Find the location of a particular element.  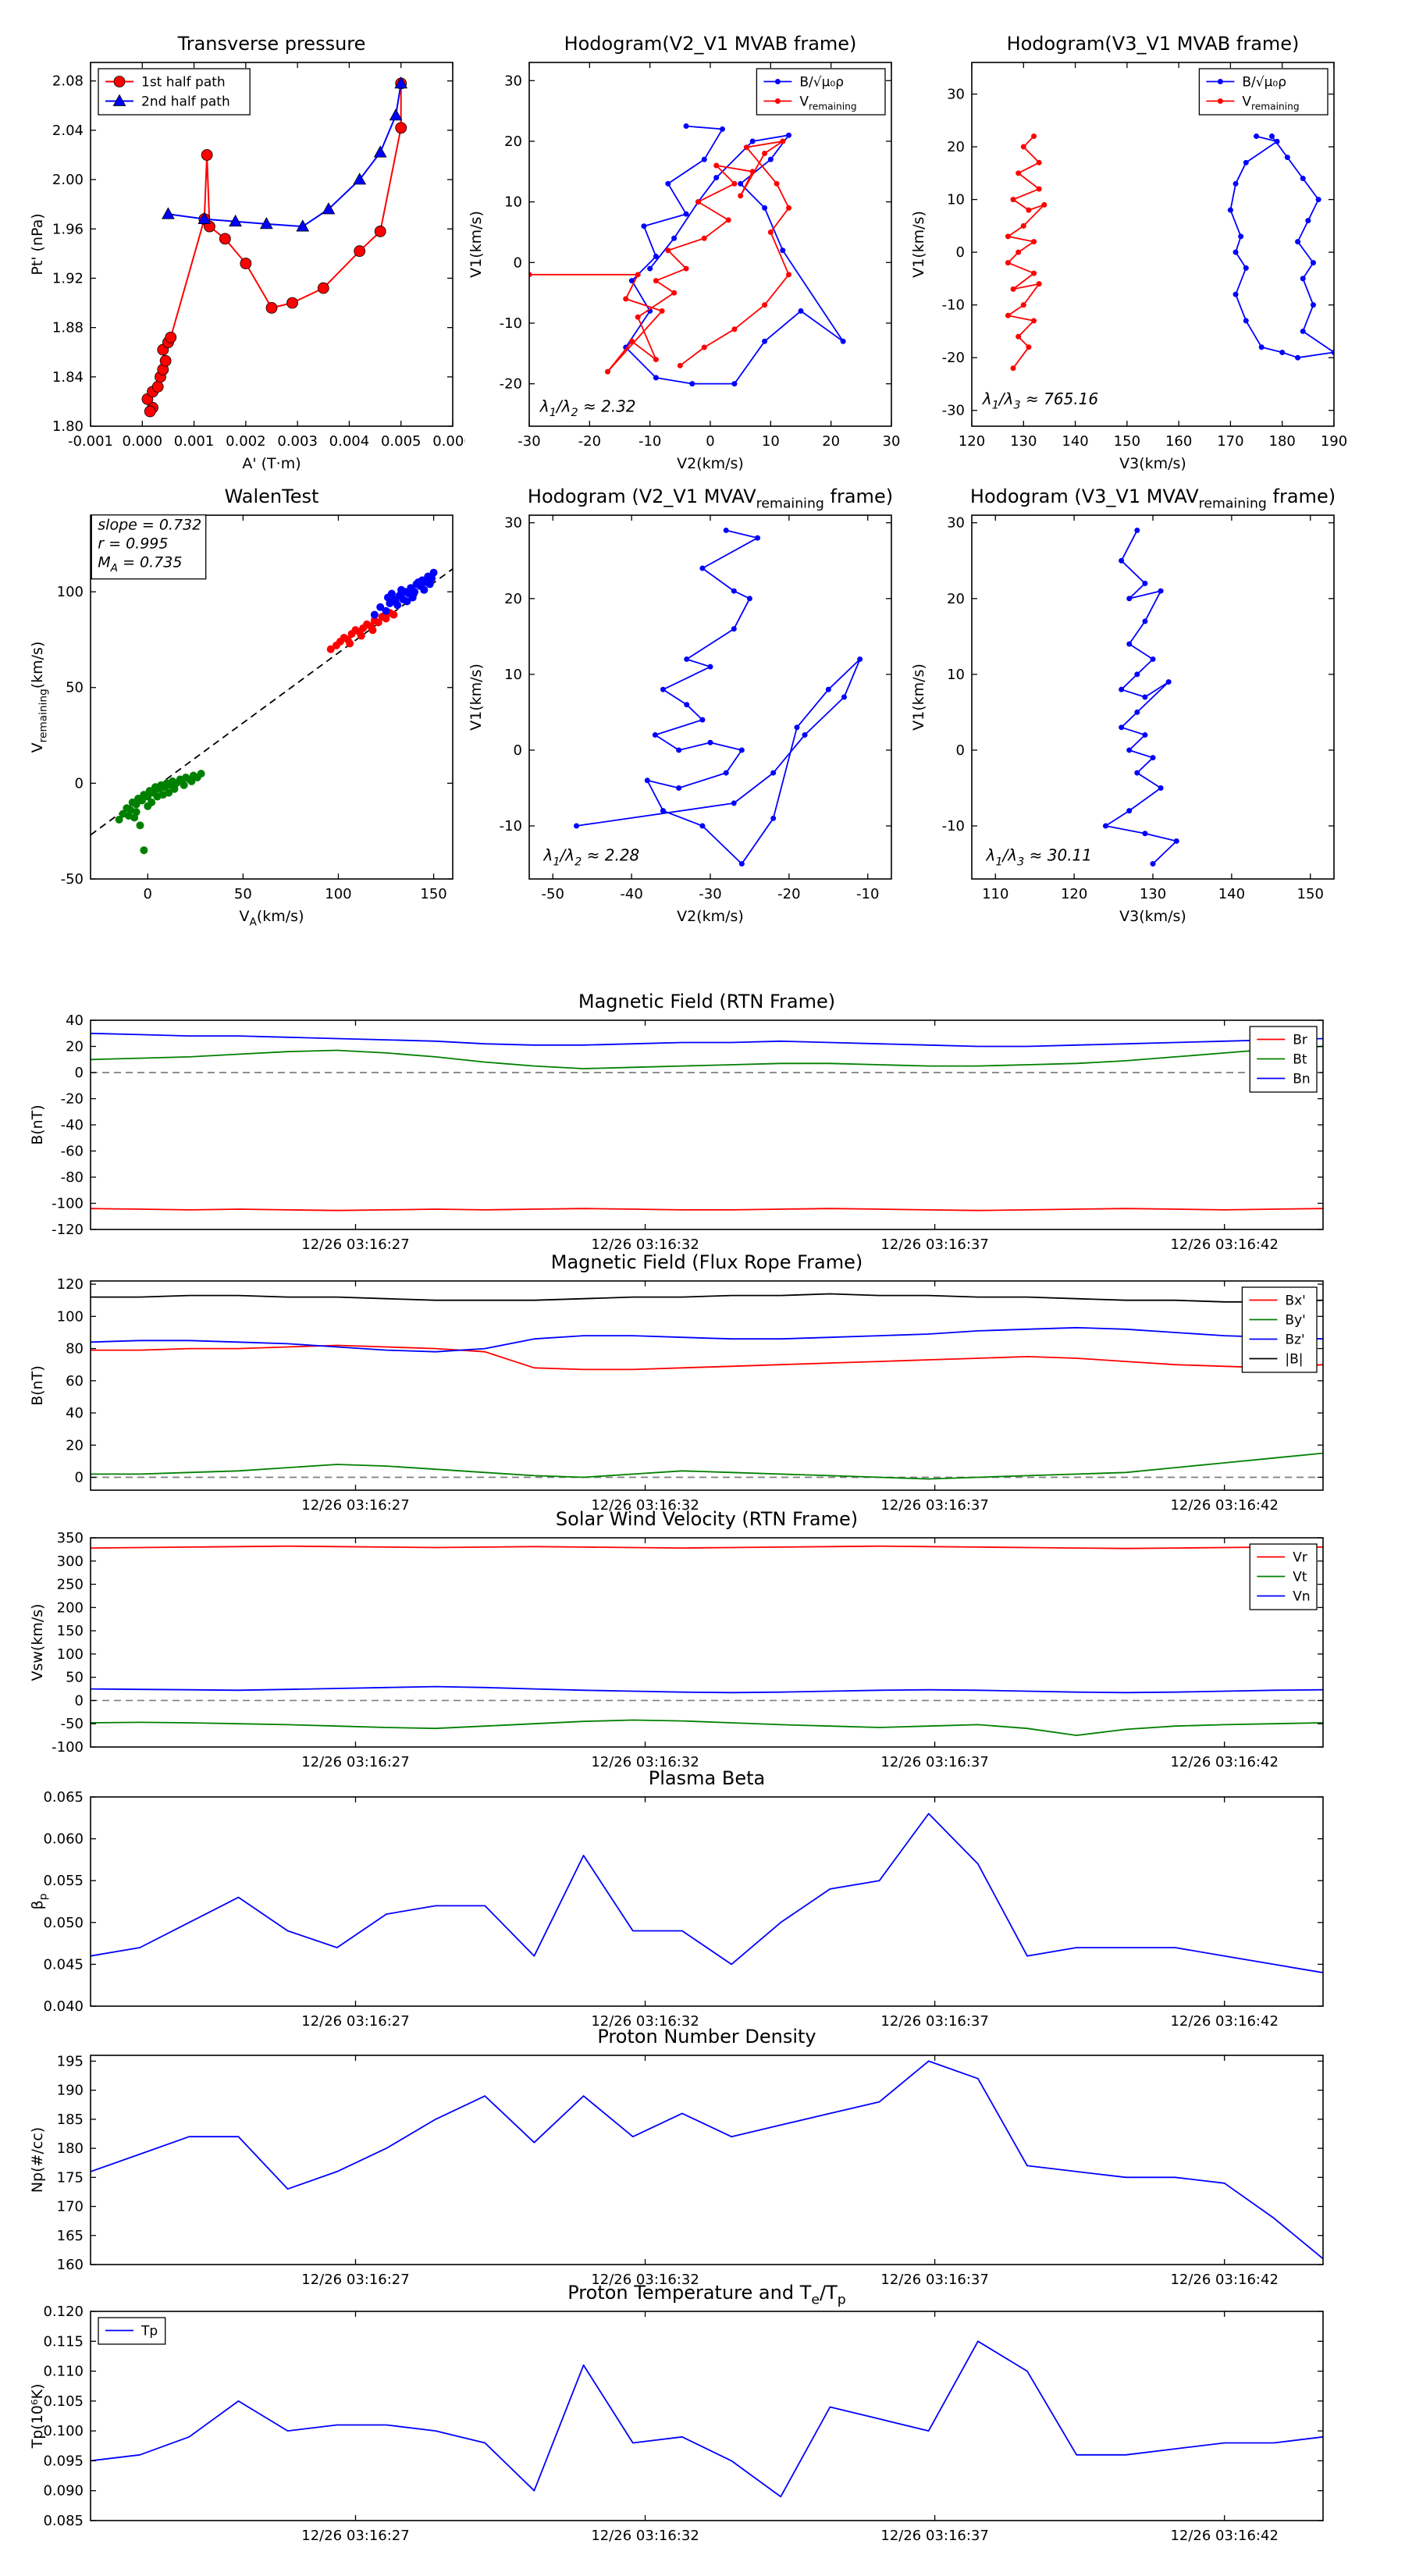

legend: B/√μ₀ρ Vremaining is located at coordinates (1264, 92).